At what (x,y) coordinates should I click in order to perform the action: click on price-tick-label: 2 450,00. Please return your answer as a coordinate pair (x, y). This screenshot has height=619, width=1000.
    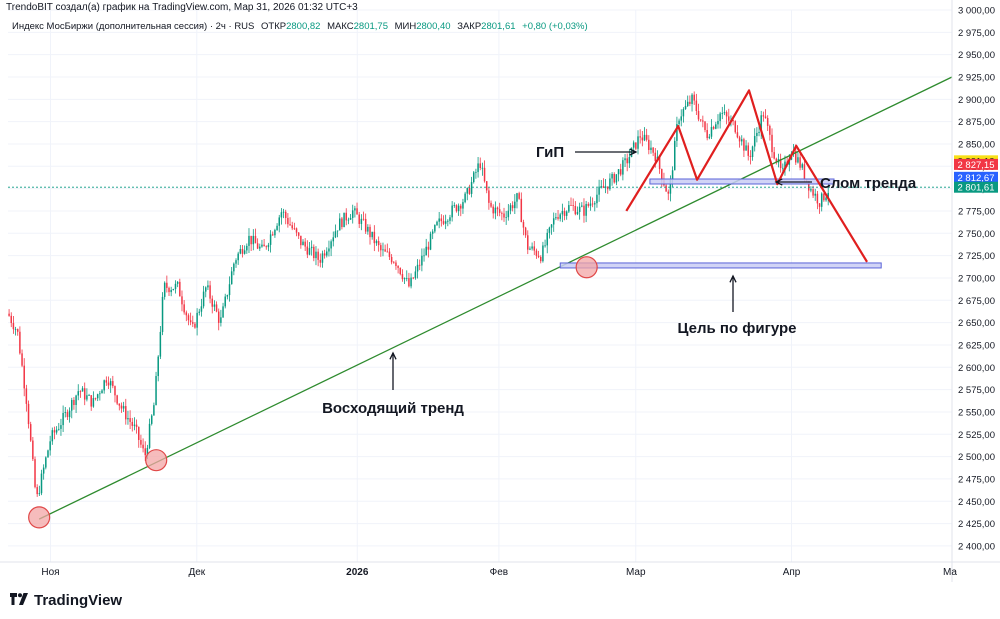
    Looking at the image, I should click on (976, 502).